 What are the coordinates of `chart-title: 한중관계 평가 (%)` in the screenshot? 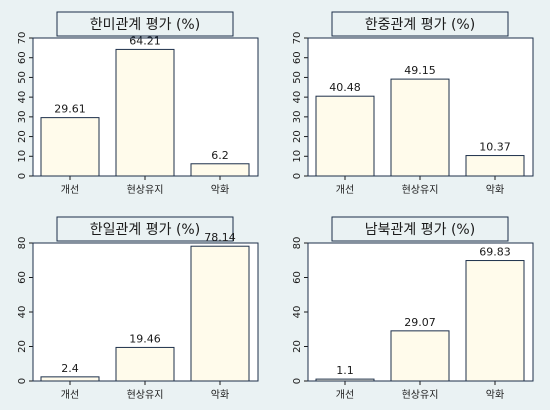 It's located at (420, 25).